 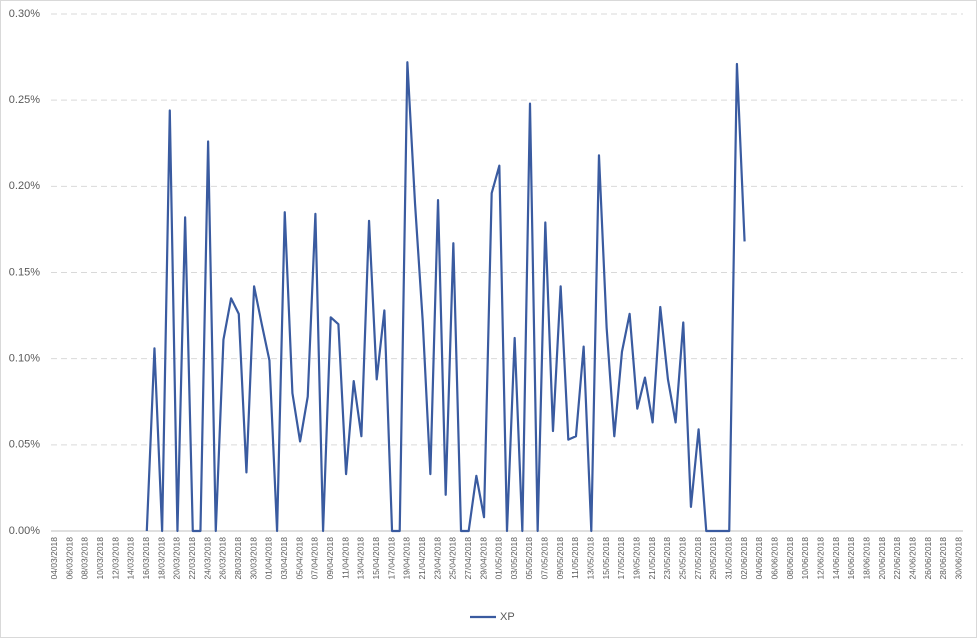 What do you see at coordinates (437, 558) in the screenshot?
I see `x-tick-label: 23/04/2018` at bounding box center [437, 558].